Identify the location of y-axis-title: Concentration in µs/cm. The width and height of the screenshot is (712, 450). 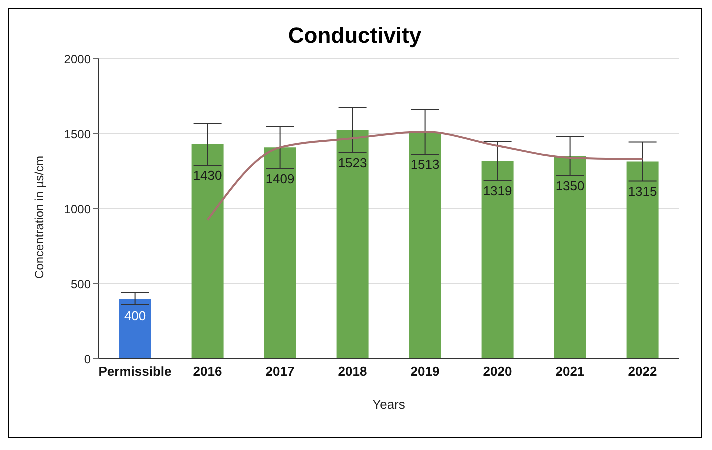
(39, 217).